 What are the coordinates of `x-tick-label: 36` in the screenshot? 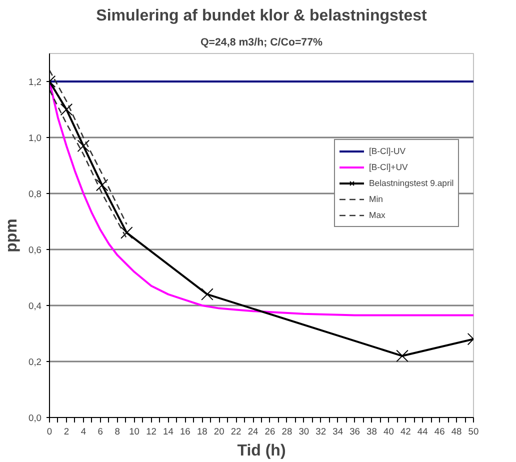 It's located at (355, 431).